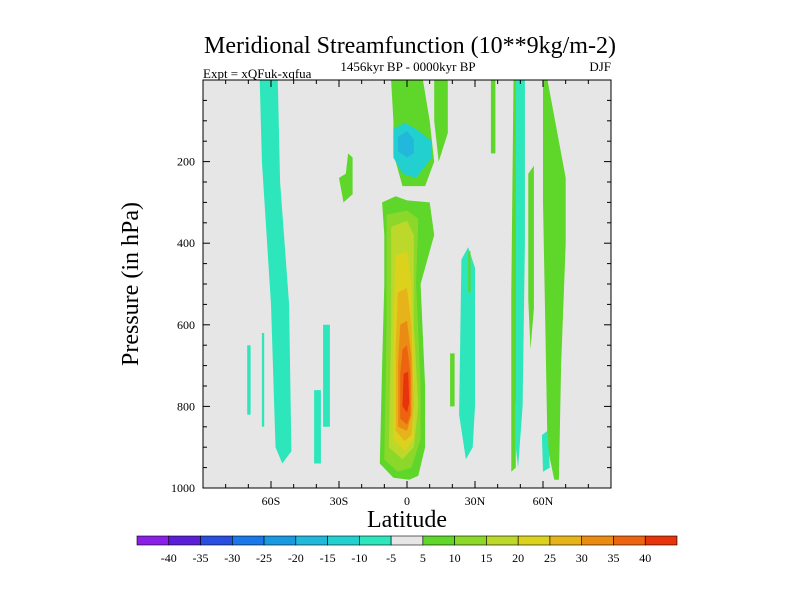 The height and width of the screenshot is (600, 800). Describe the element at coordinates (543, 501) in the screenshot. I see `x-tick-label: 60N` at that location.